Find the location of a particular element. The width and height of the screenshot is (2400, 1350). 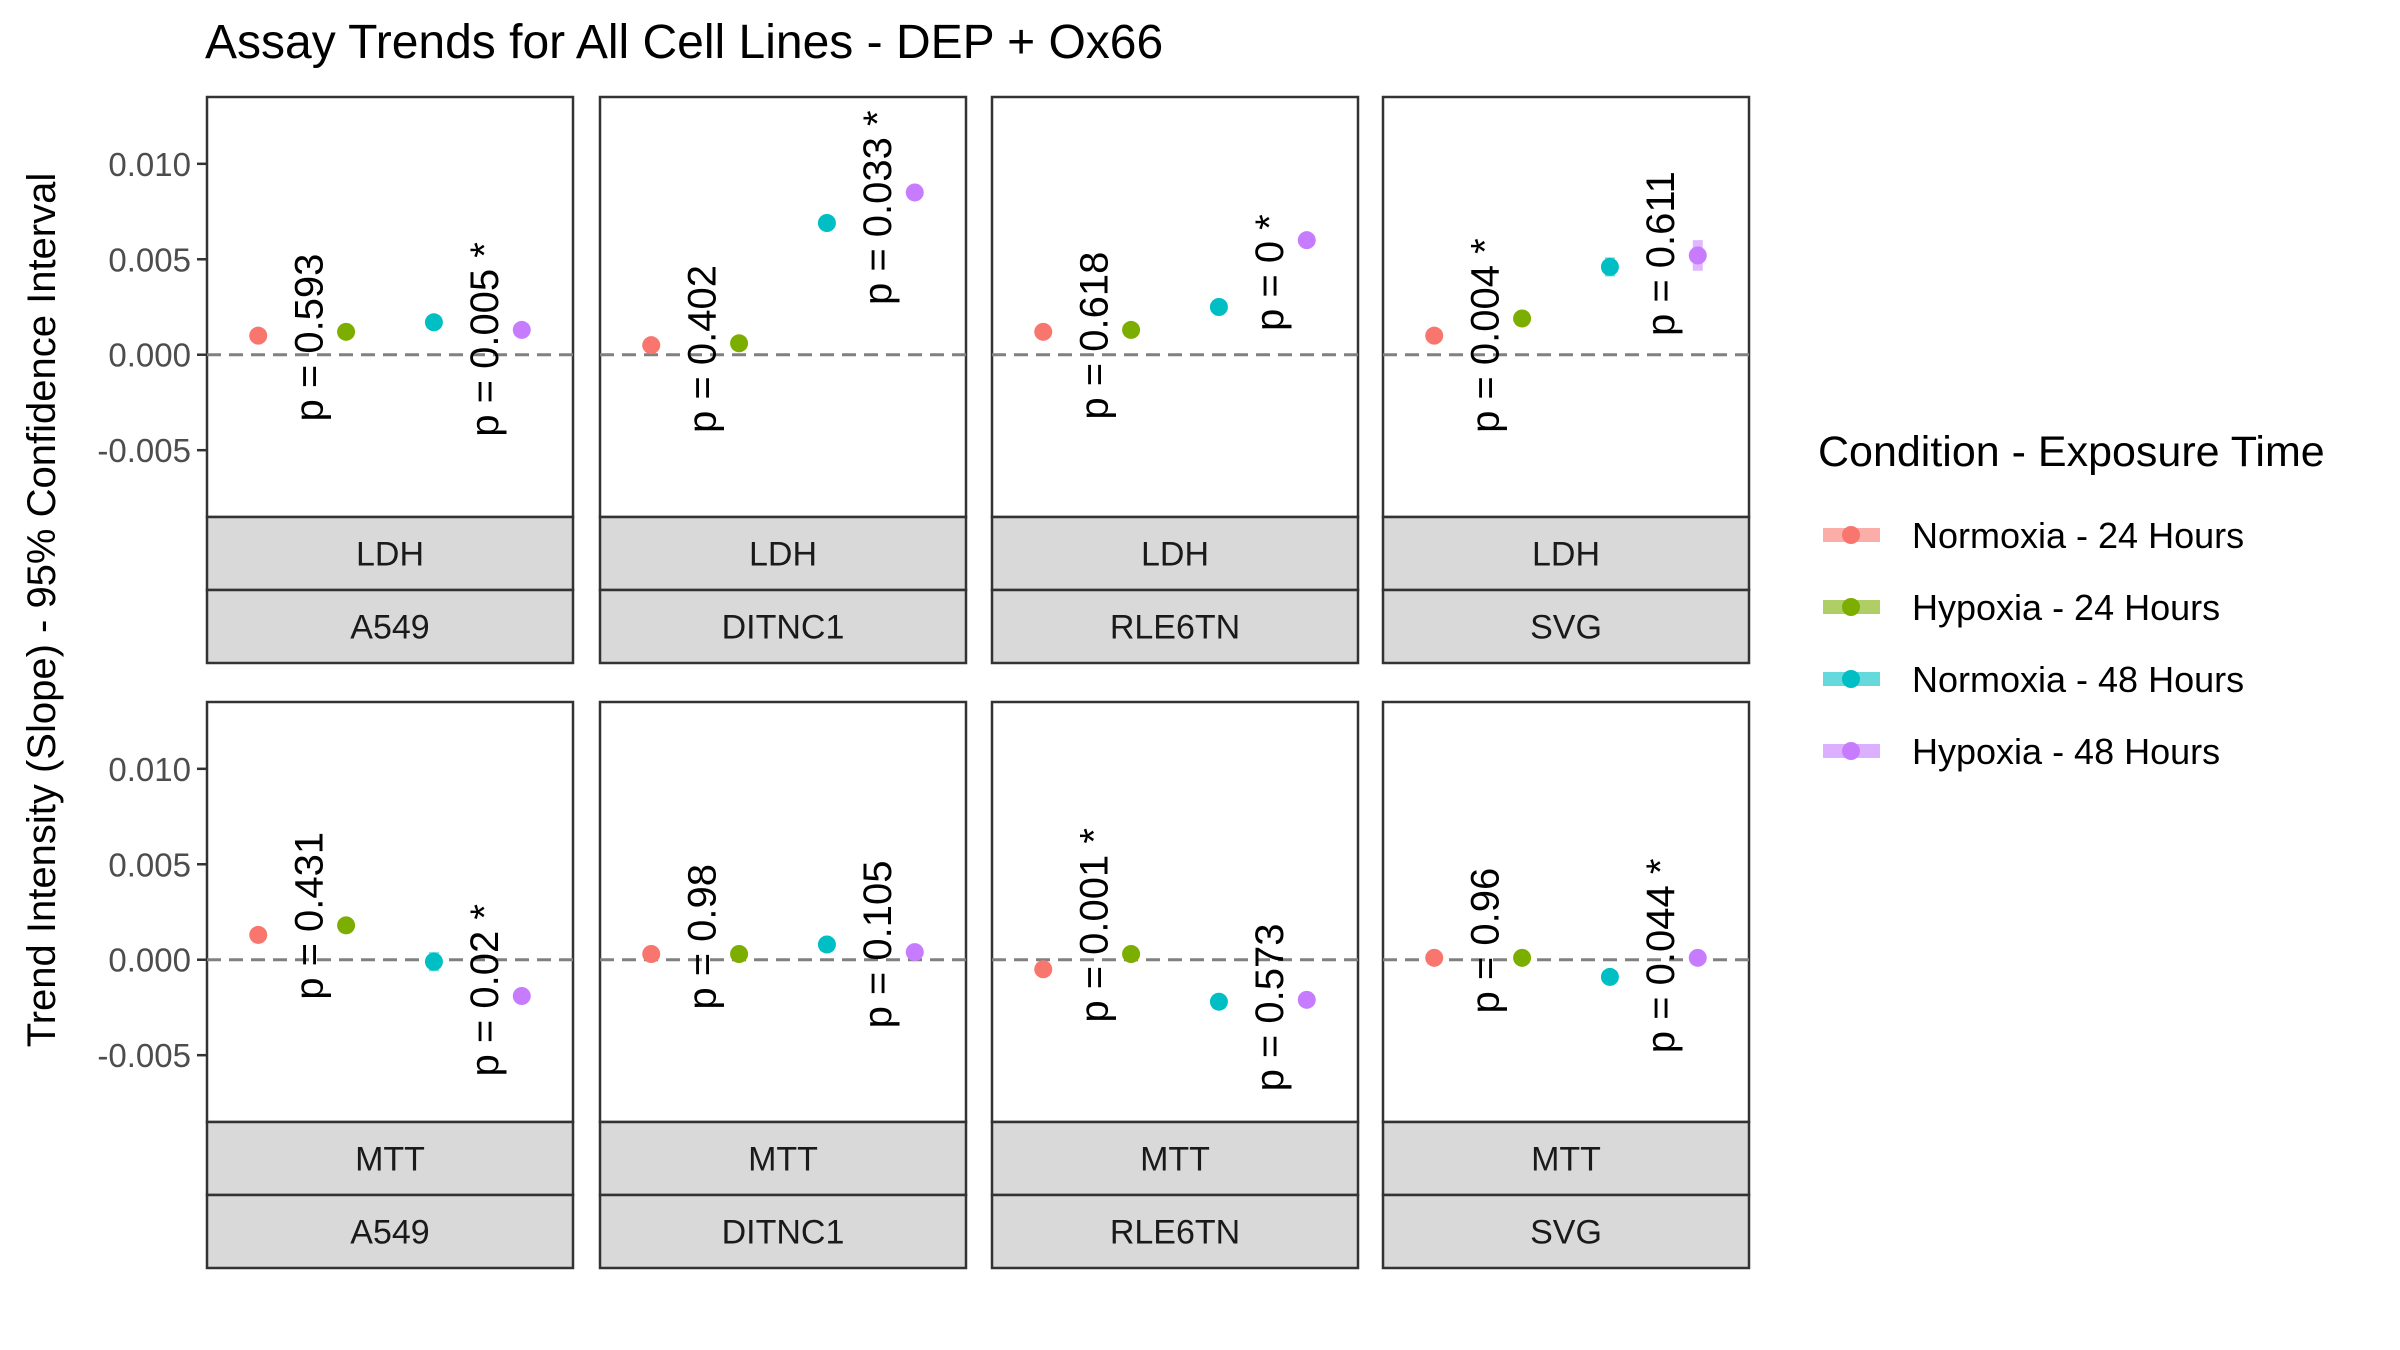

y-tick-label: 0.000 is located at coordinates (149, 355).